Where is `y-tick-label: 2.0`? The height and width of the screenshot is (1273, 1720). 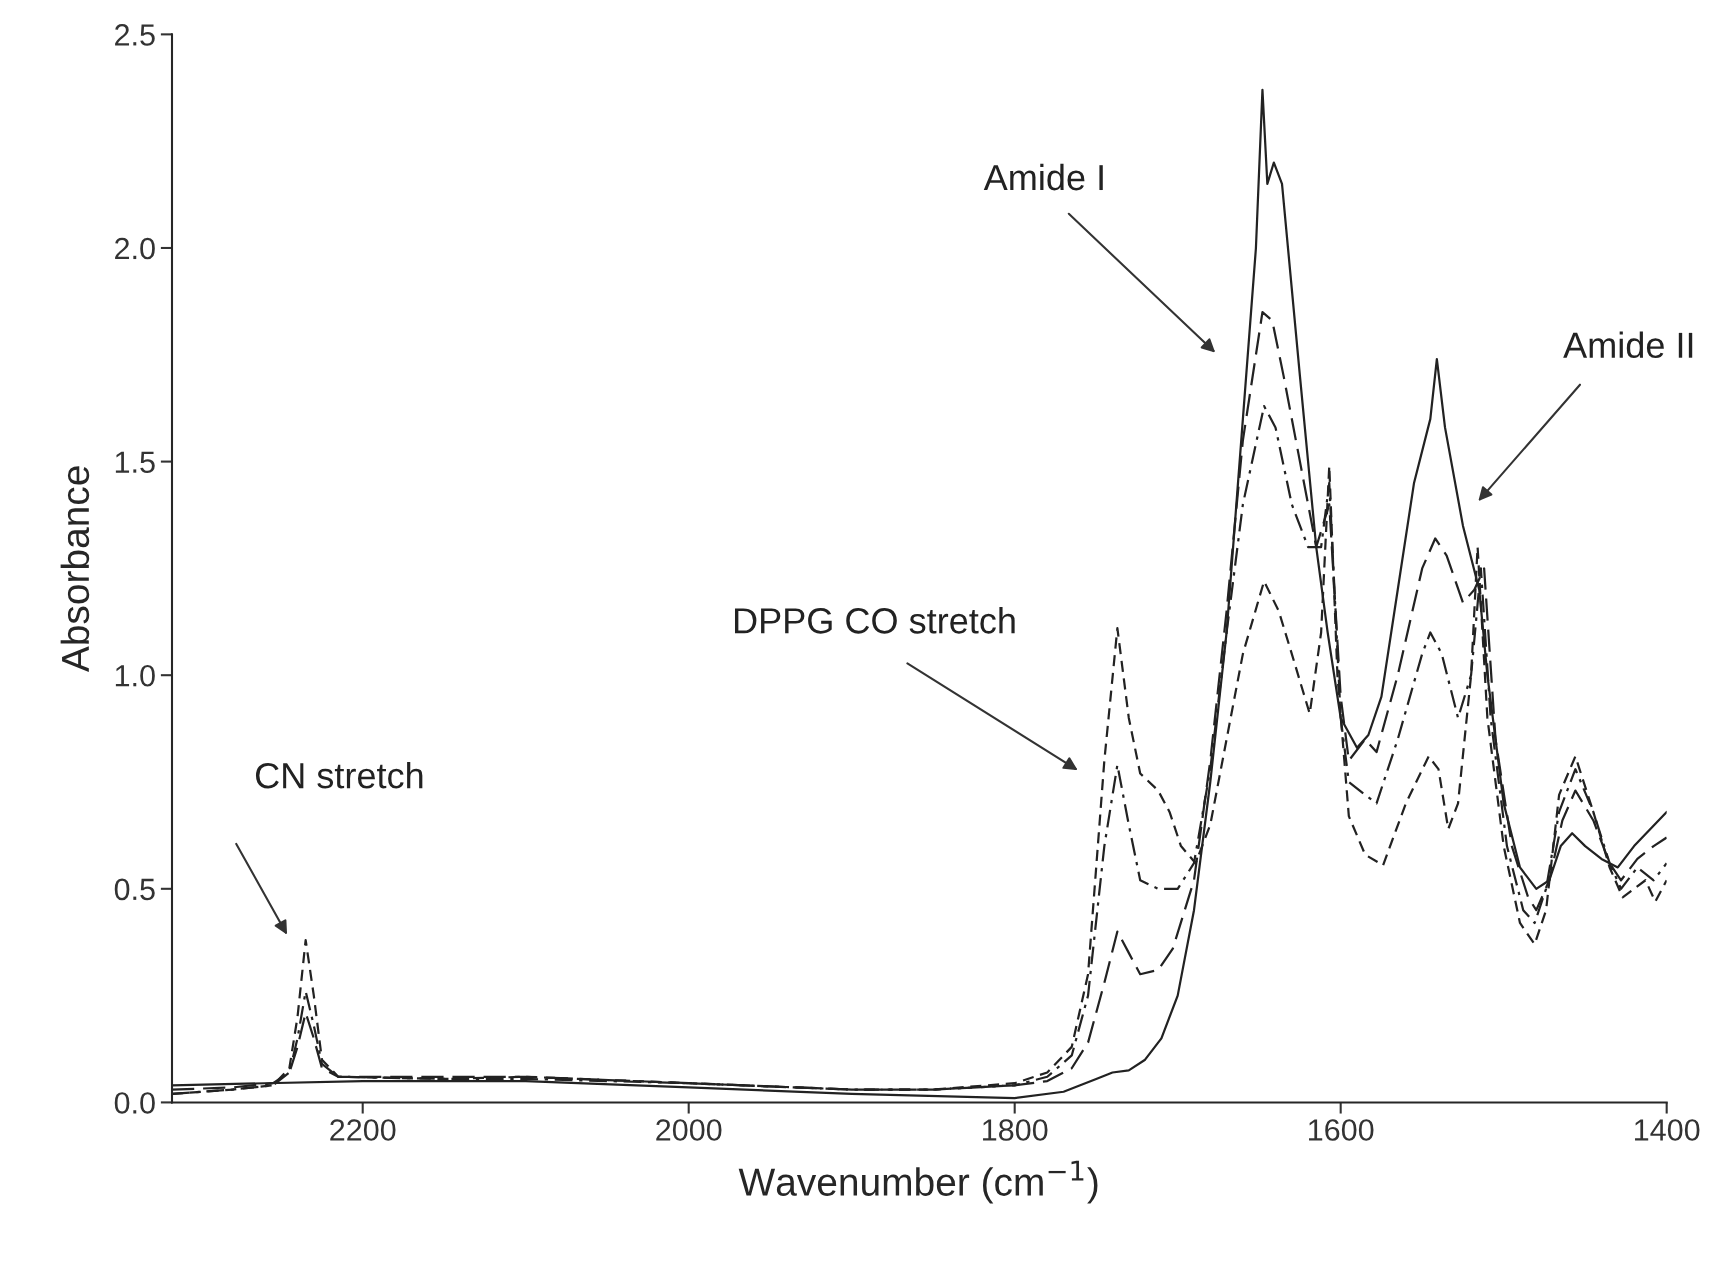 y-tick-label: 2.0 is located at coordinates (135, 248).